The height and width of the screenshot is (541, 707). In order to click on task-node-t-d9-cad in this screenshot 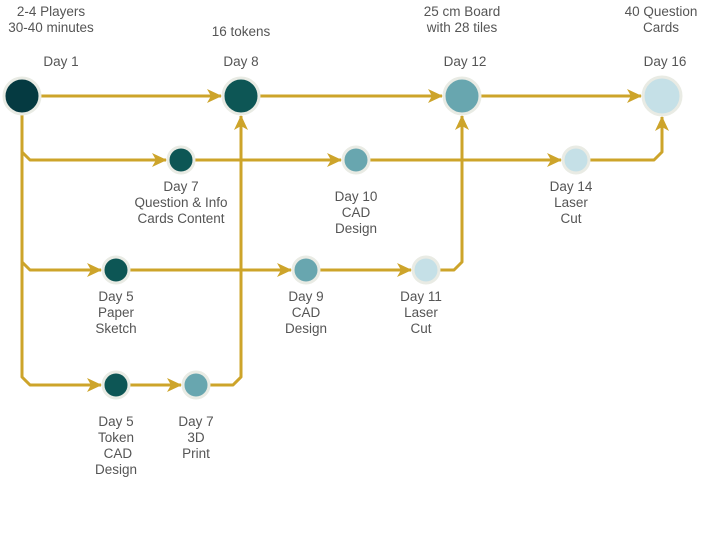, I will do `click(306, 270)`.